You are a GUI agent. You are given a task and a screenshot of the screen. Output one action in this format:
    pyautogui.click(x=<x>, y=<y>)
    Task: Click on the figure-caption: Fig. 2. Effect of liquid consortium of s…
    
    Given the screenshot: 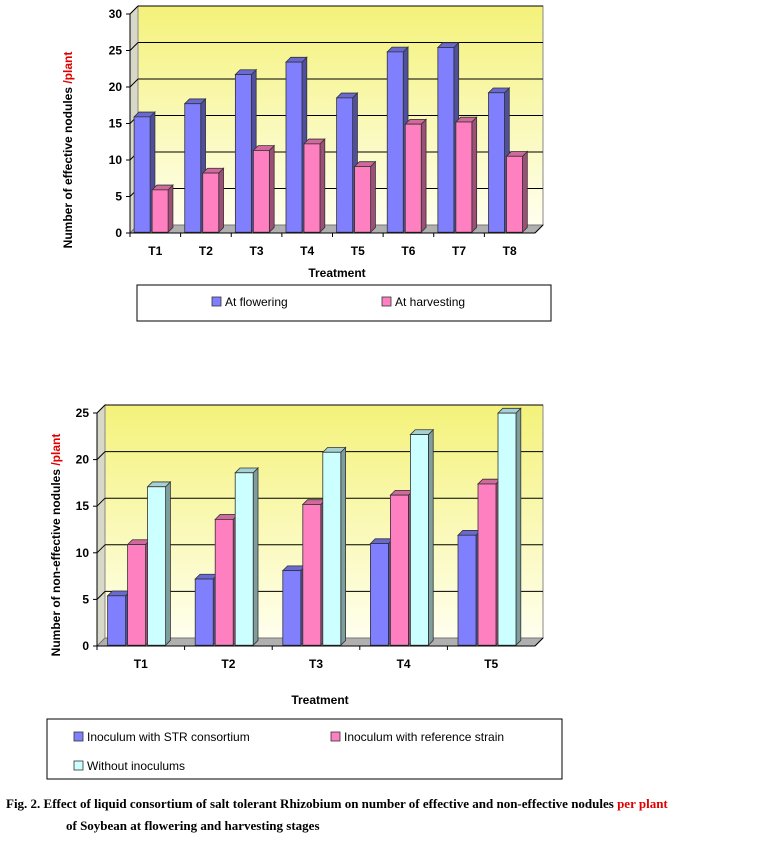 What is the action you would take?
    pyautogui.click(x=386, y=815)
    